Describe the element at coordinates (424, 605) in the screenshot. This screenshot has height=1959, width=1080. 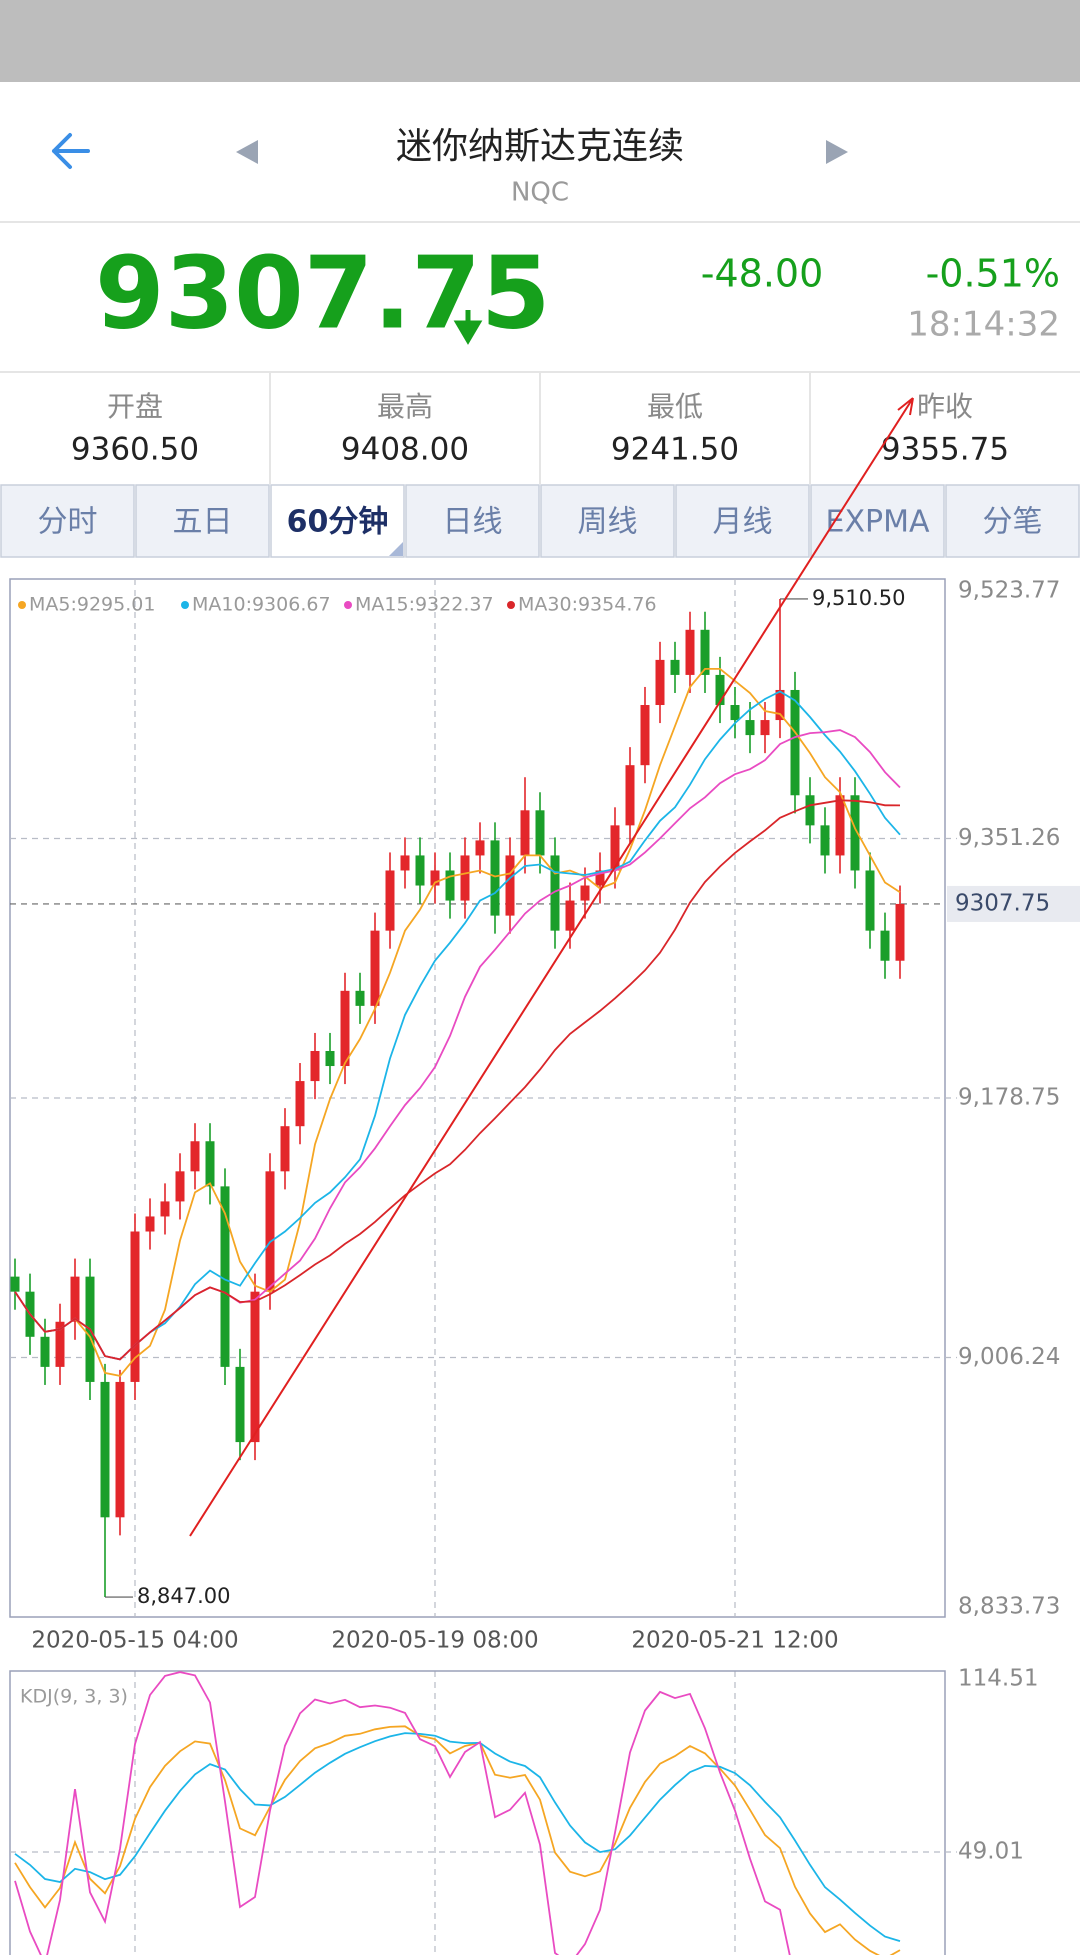
I see `legend-label: MA15:9322.37` at that location.